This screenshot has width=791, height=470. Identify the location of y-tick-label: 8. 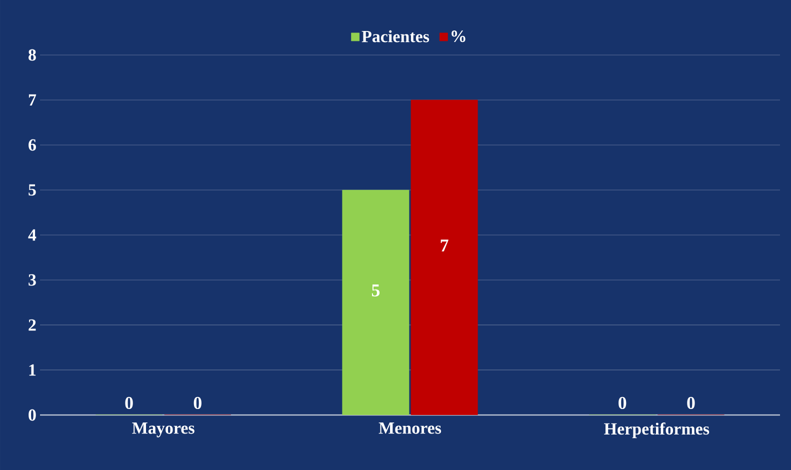
(32, 55).